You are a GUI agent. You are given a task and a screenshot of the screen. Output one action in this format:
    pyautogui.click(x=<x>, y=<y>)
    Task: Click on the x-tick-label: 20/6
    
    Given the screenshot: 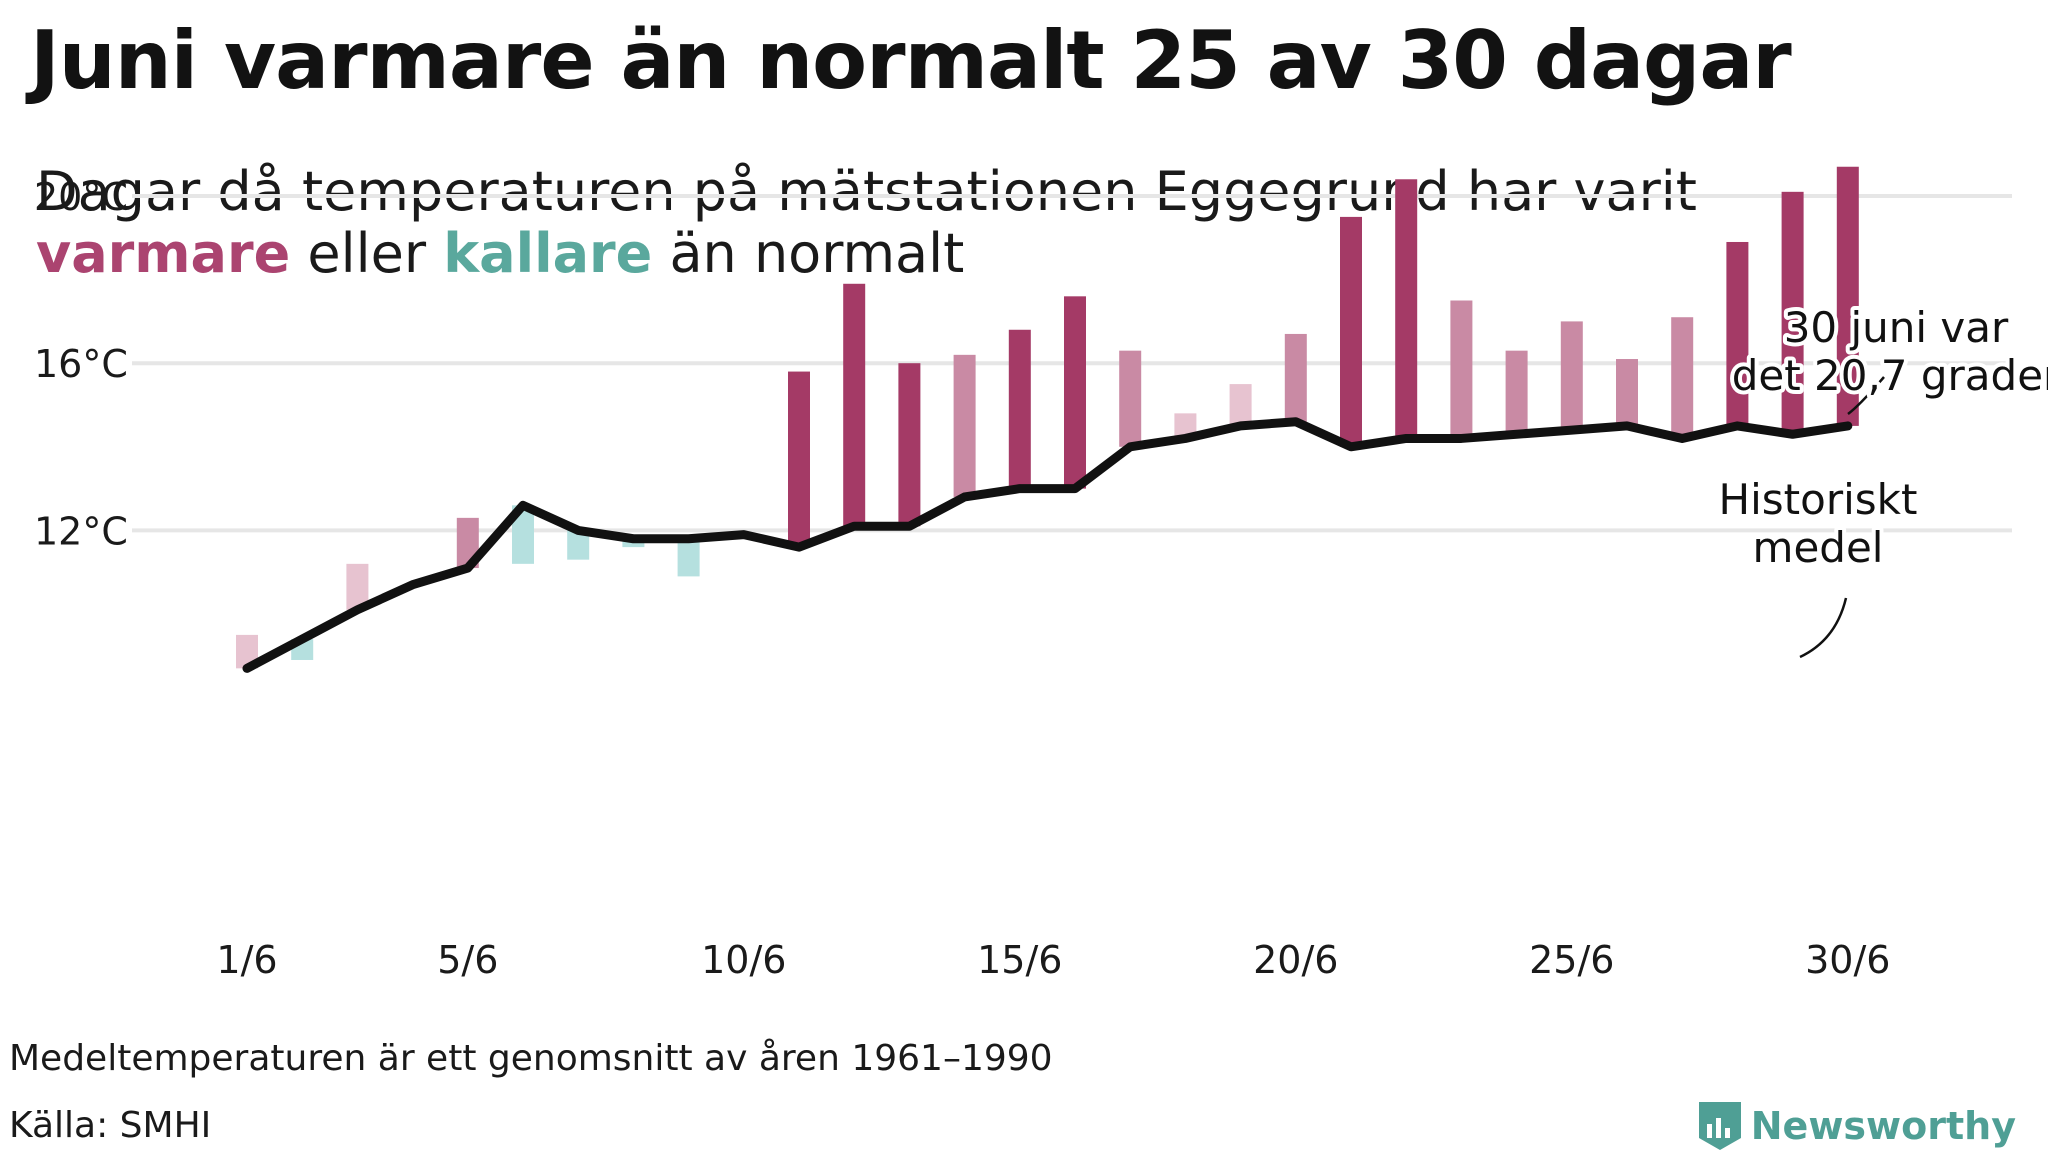 What is the action you would take?
    pyautogui.click(x=1295, y=960)
    